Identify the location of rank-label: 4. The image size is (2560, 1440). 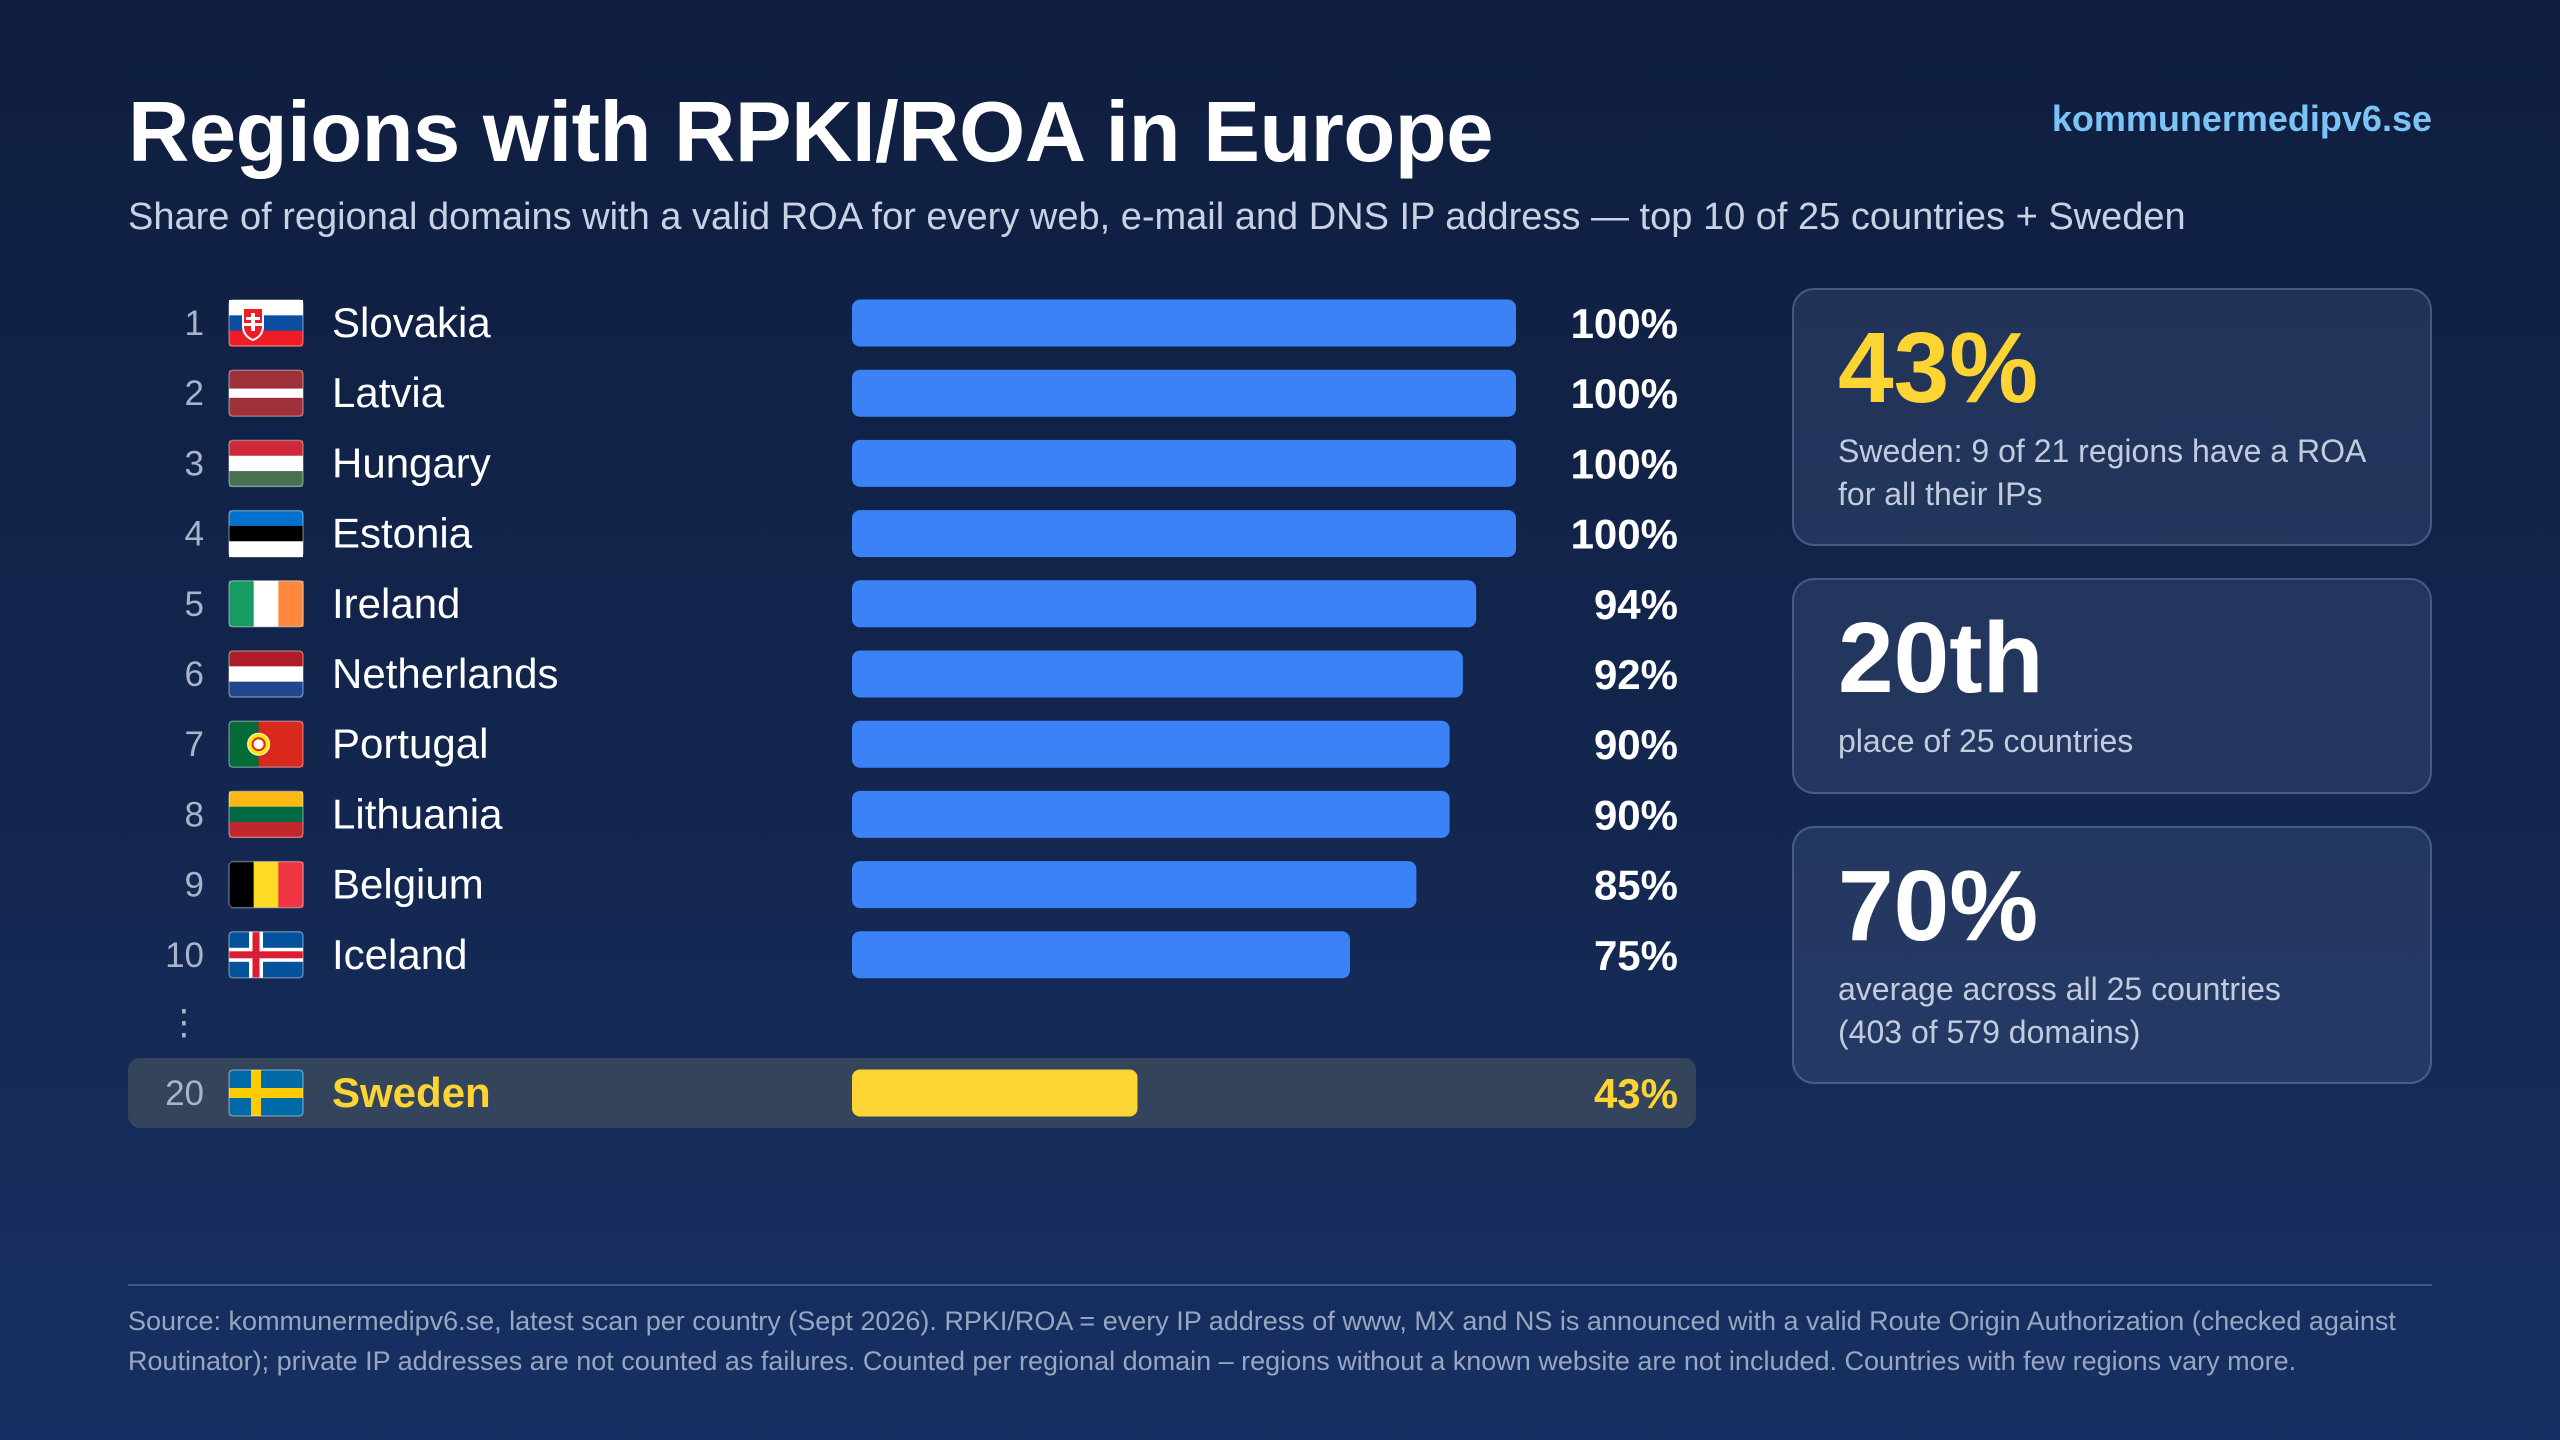
(194, 534).